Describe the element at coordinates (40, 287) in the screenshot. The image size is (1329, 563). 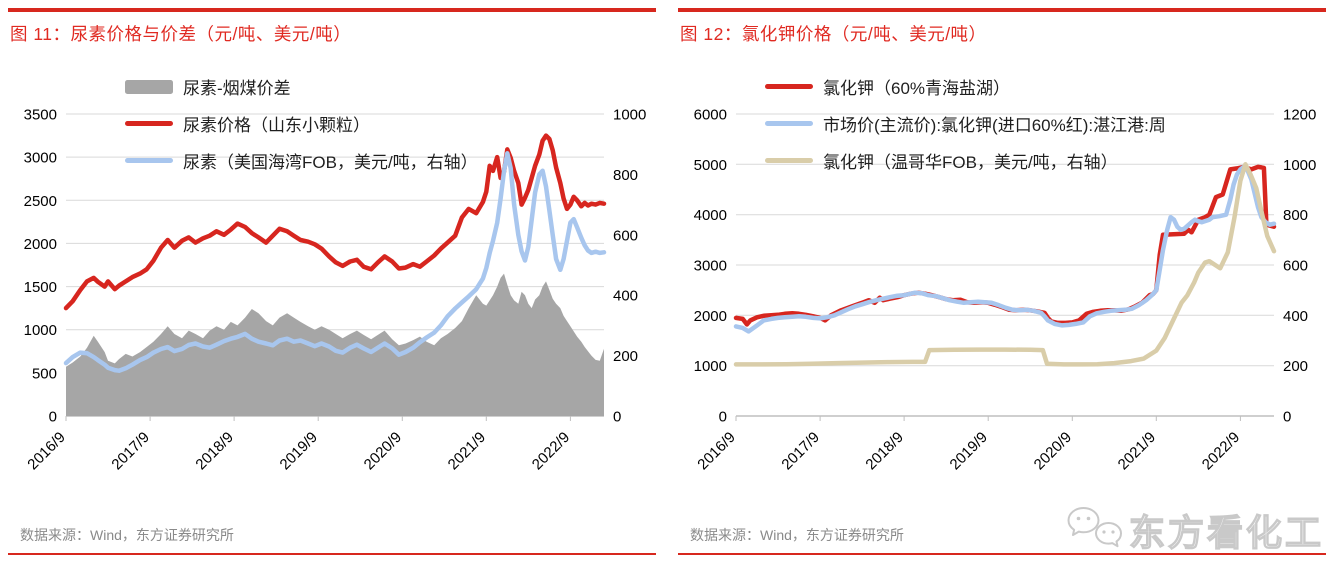
I see `svg-text: 1500` at that location.